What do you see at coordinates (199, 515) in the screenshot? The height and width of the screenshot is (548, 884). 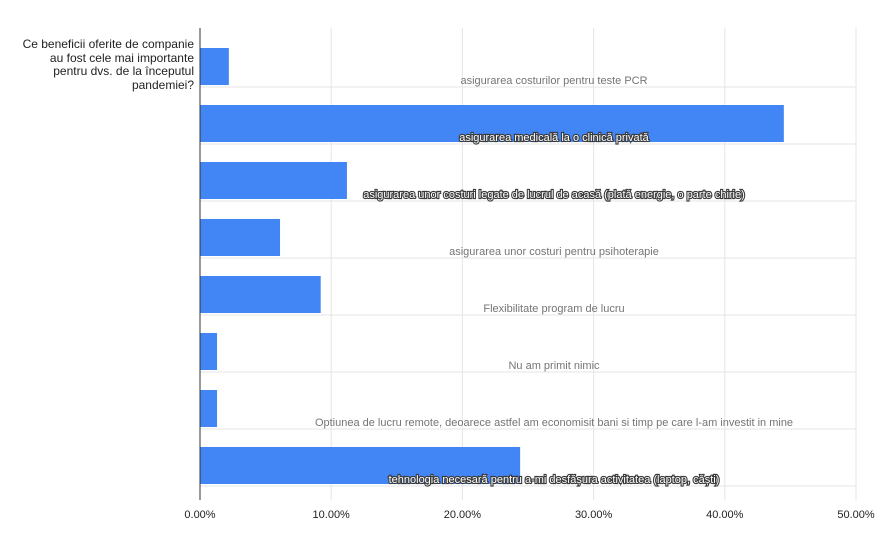 I see `x-tick-label: 0.00%` at bounding box center [199, 515].